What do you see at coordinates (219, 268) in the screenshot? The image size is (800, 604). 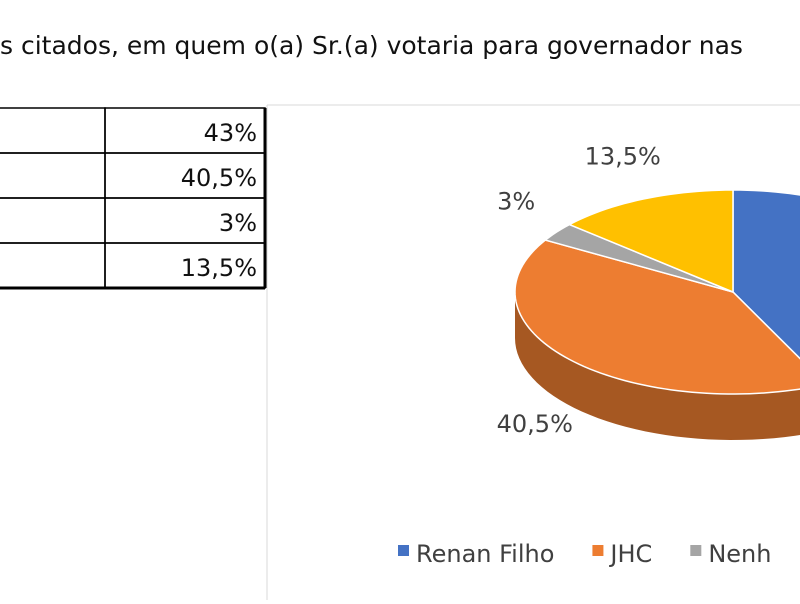 I see `cell-text: 13,5%` at bounding box center [219, 268].